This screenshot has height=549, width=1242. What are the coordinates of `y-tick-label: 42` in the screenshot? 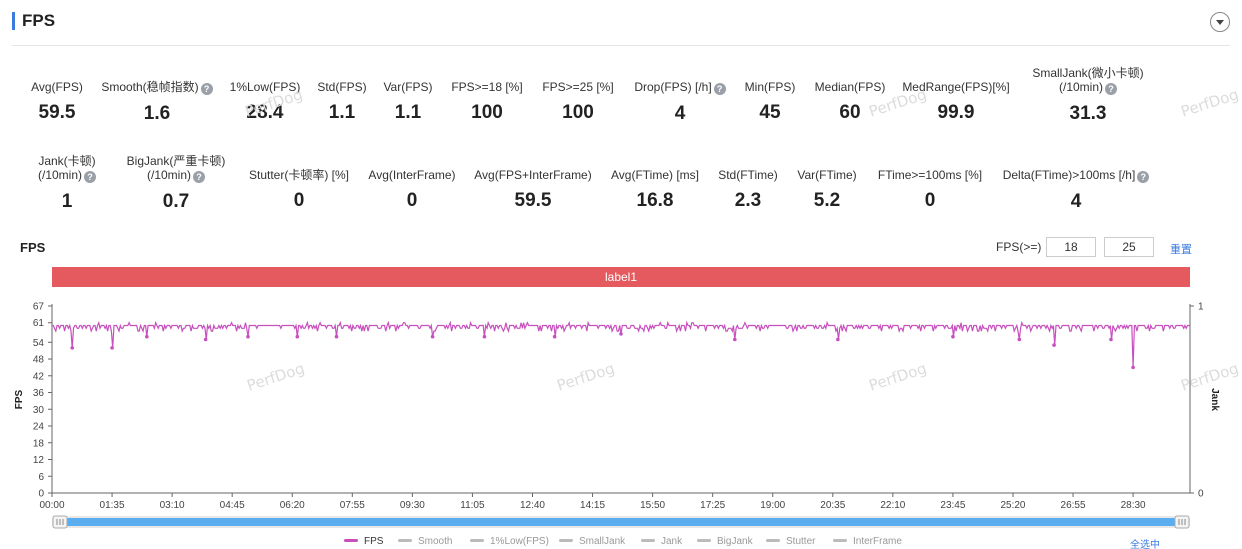 It's located at (39, 376).